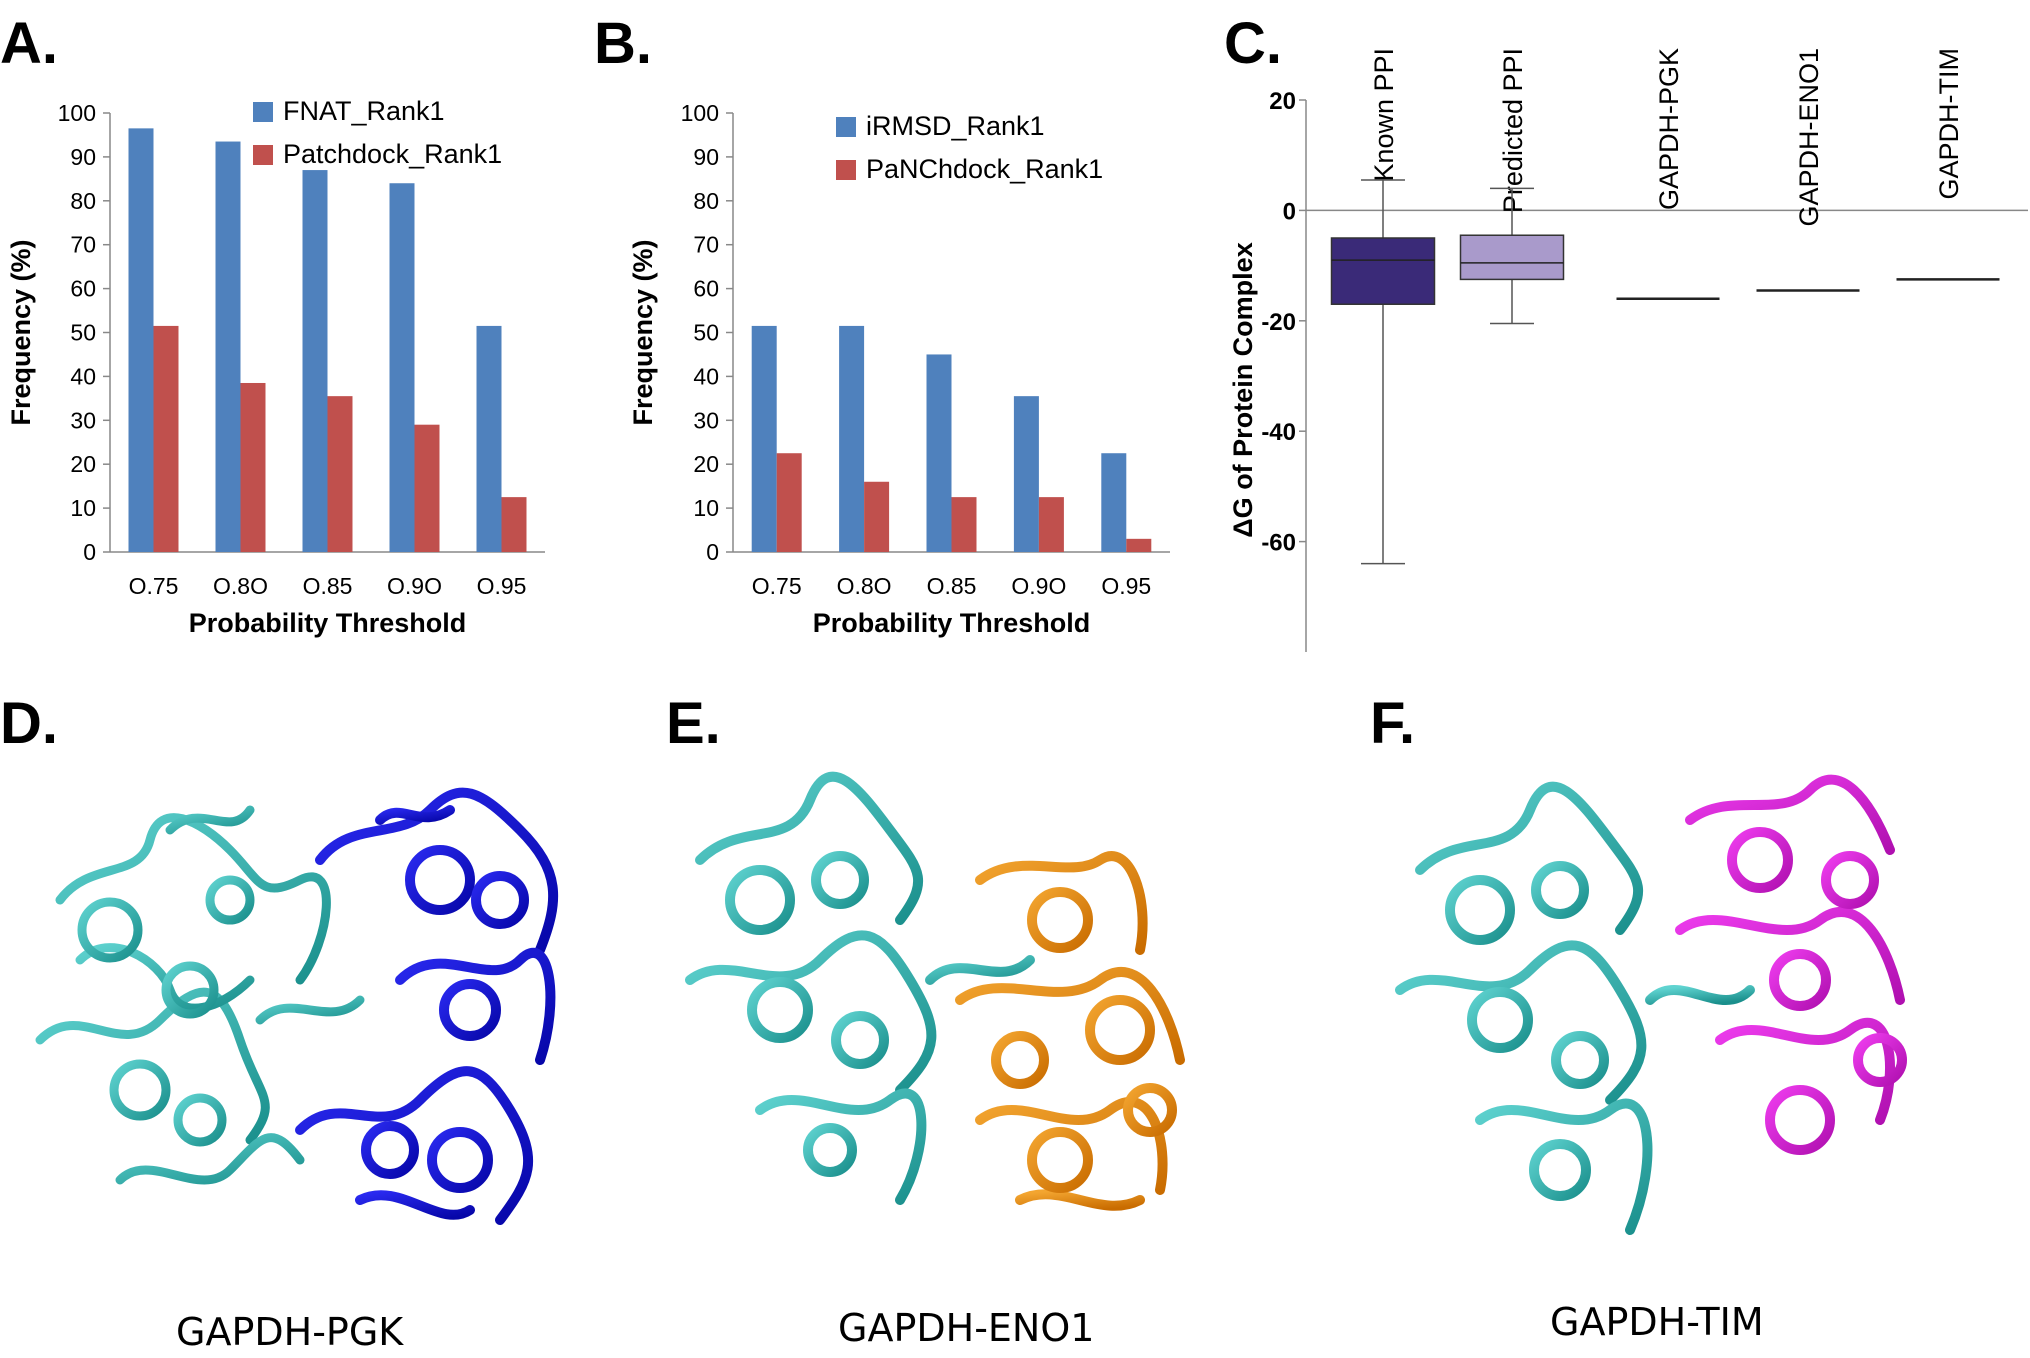 Image resolution: width=2030 pixels, height=1358 pixels. I want to click on category-label: Known PPI, so click(1384, 115).